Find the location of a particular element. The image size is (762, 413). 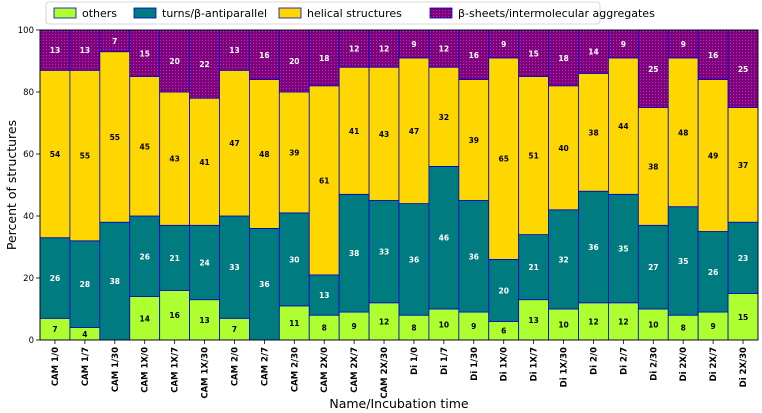

x-tick-label: CAM 1X/7 is located at coordinates (176, 370).